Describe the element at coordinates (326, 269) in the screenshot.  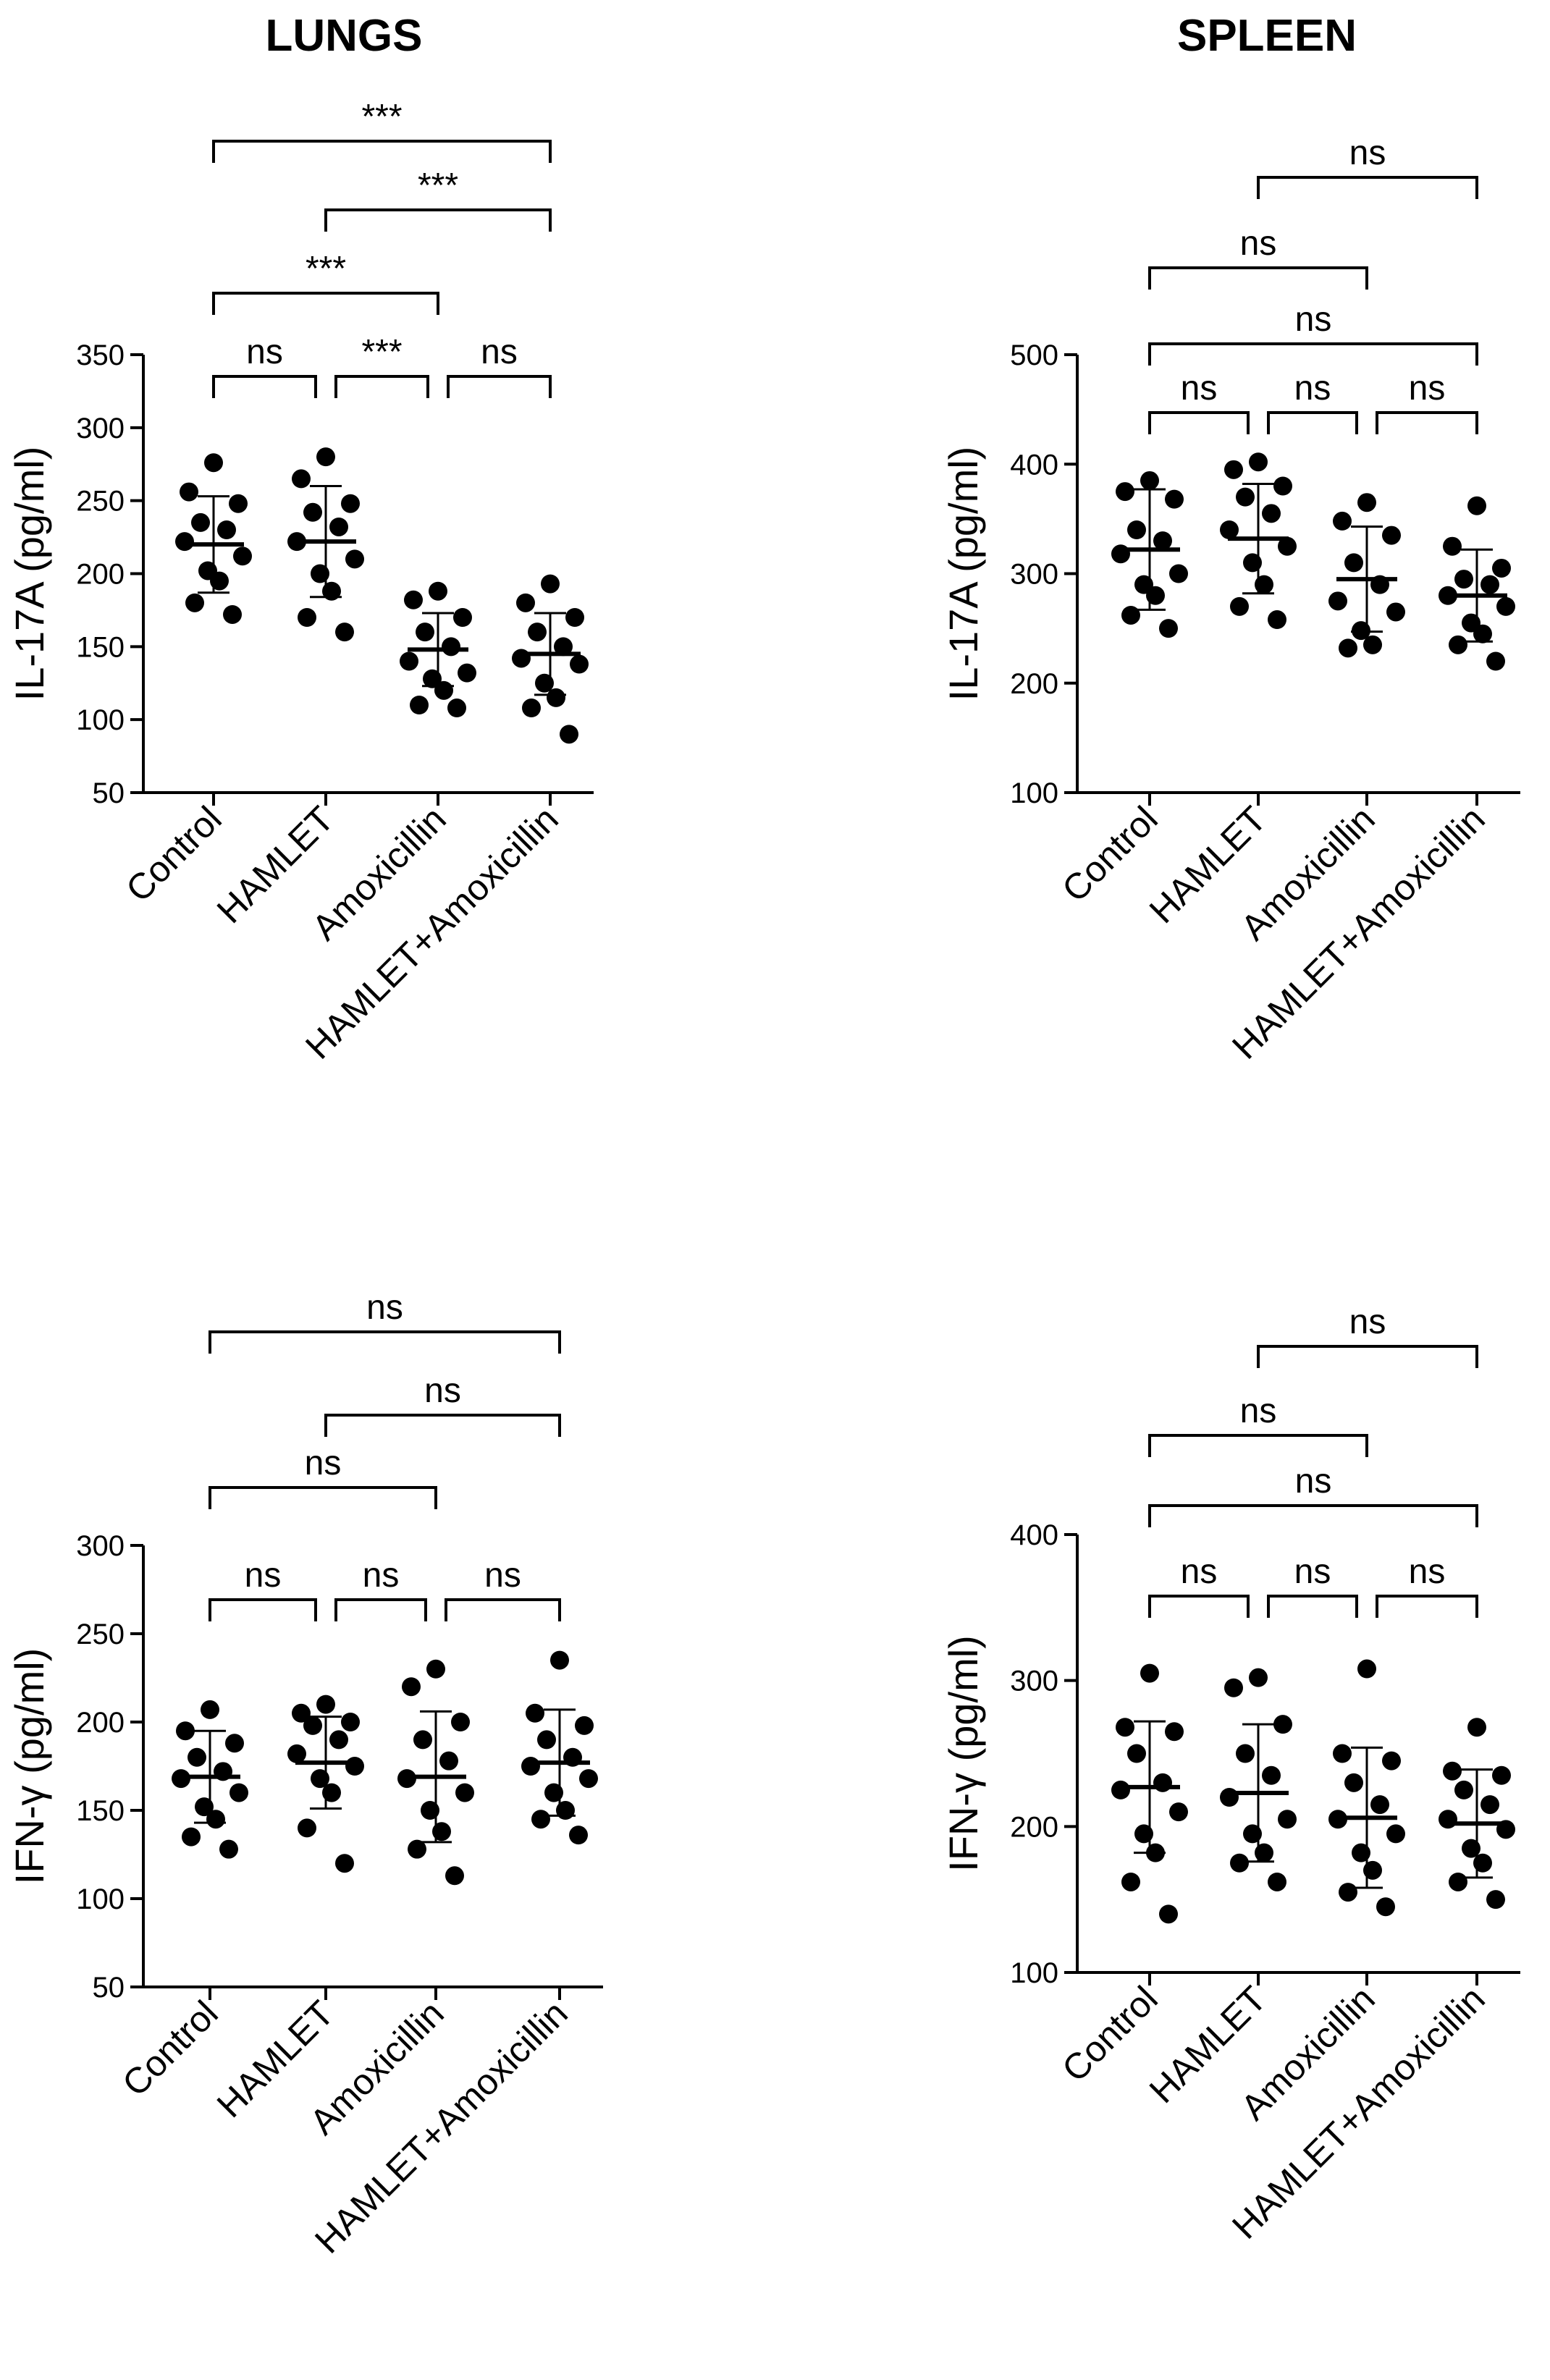
I see `significance-label: ***` at that location.